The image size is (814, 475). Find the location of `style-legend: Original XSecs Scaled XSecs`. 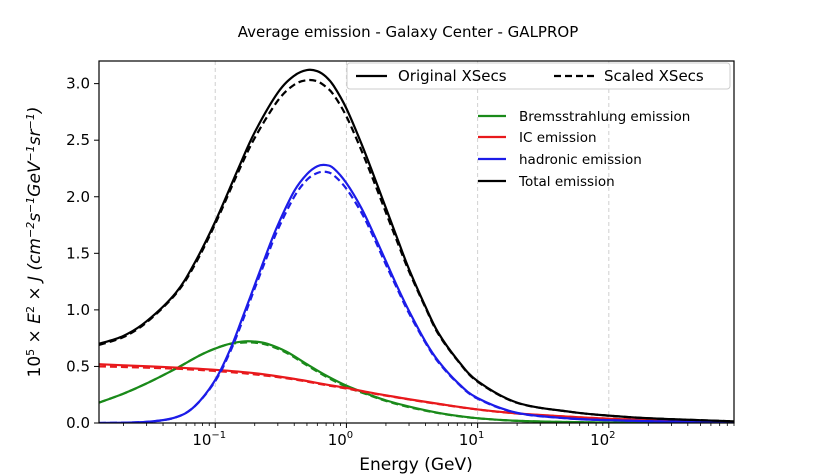

style-legend: Original XSecs Scaled XSecs is located at coordinates (538, 76).